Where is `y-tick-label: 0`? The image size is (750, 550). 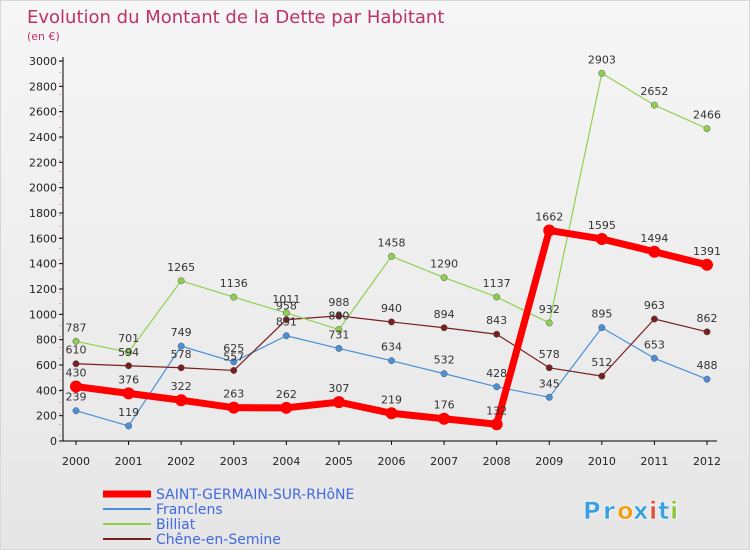
y-tick-label: 0 is located at coordinates (53, 441).